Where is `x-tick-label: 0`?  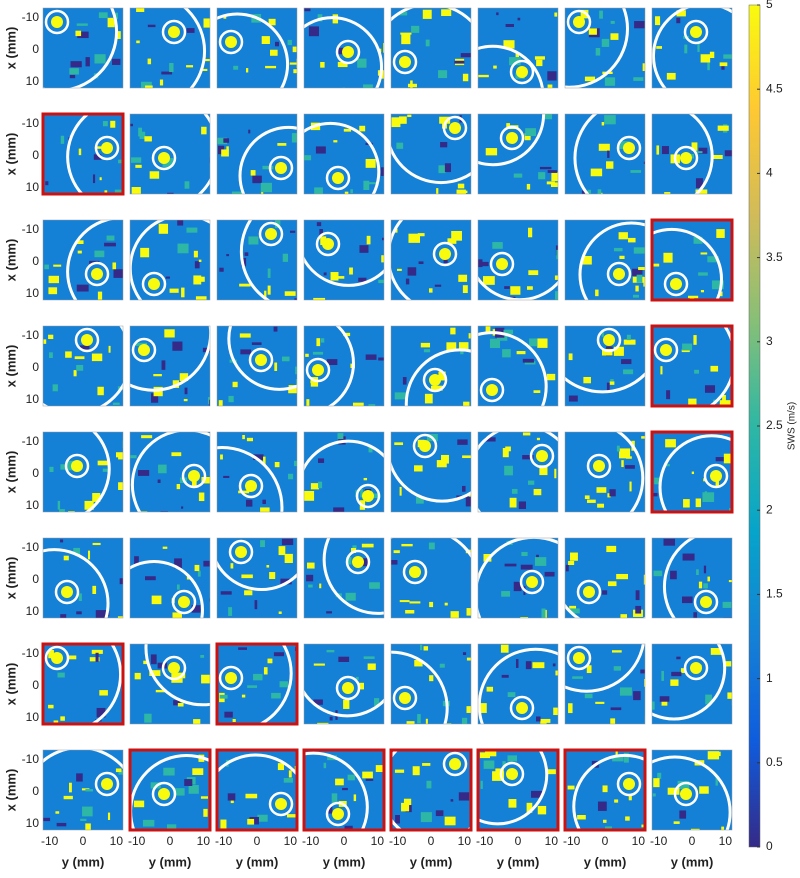
x-tick-label: 0 is located at coordinates (431, 841).